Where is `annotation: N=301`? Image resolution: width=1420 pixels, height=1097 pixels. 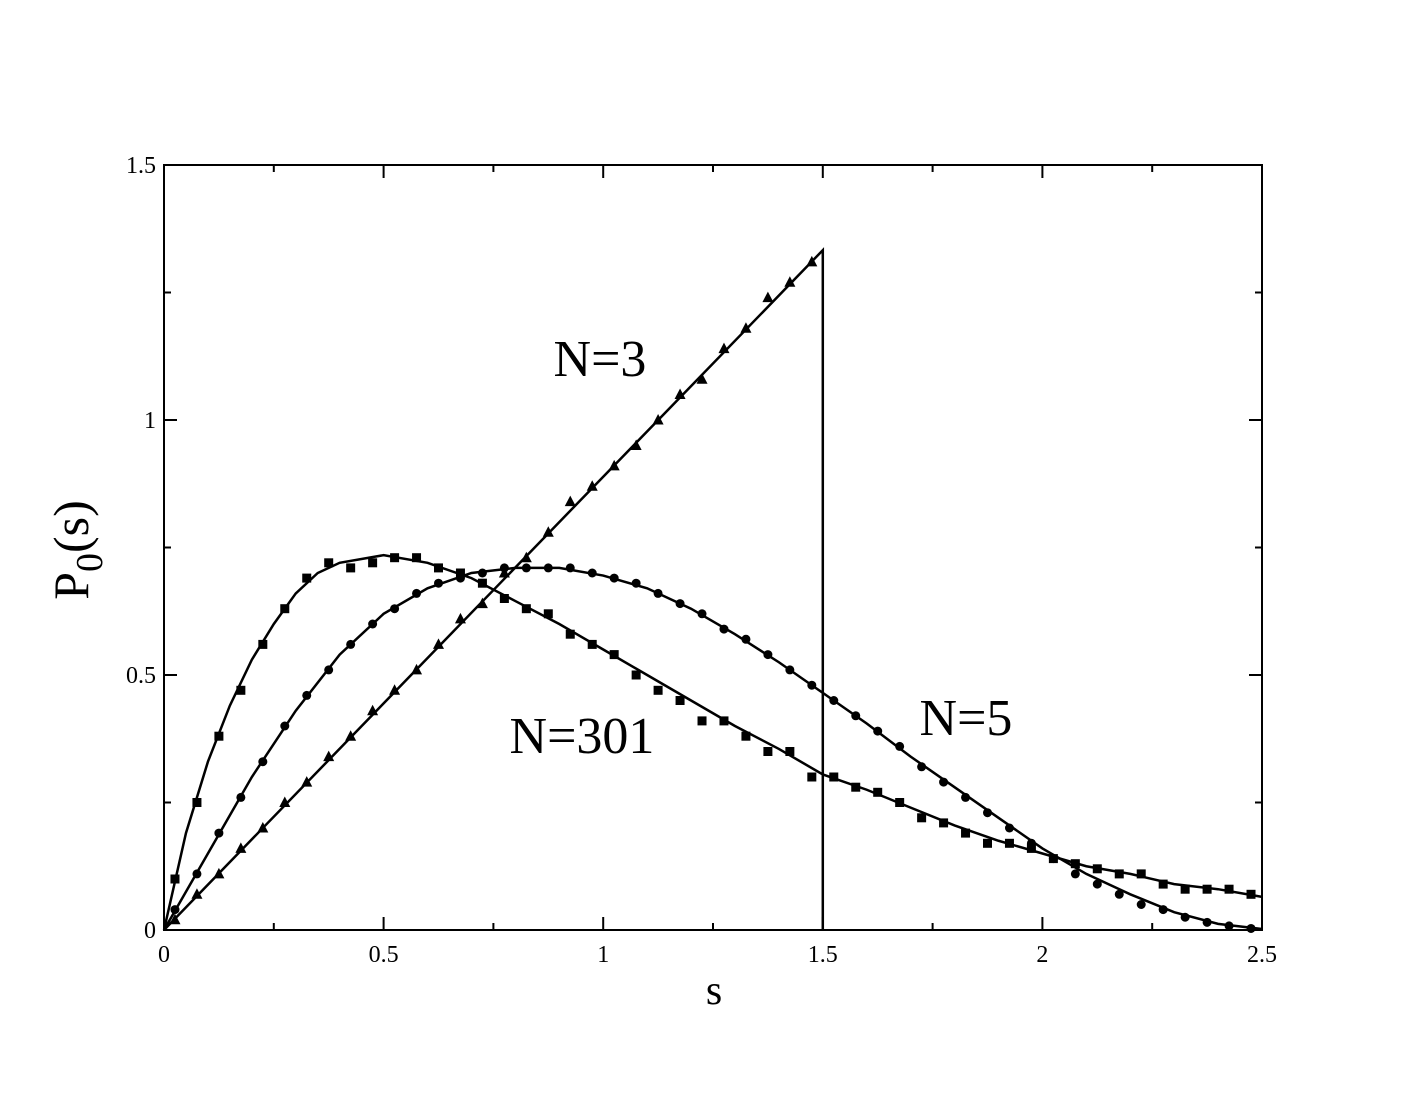 annotation: N=301 is located at coordinates (582, 736).